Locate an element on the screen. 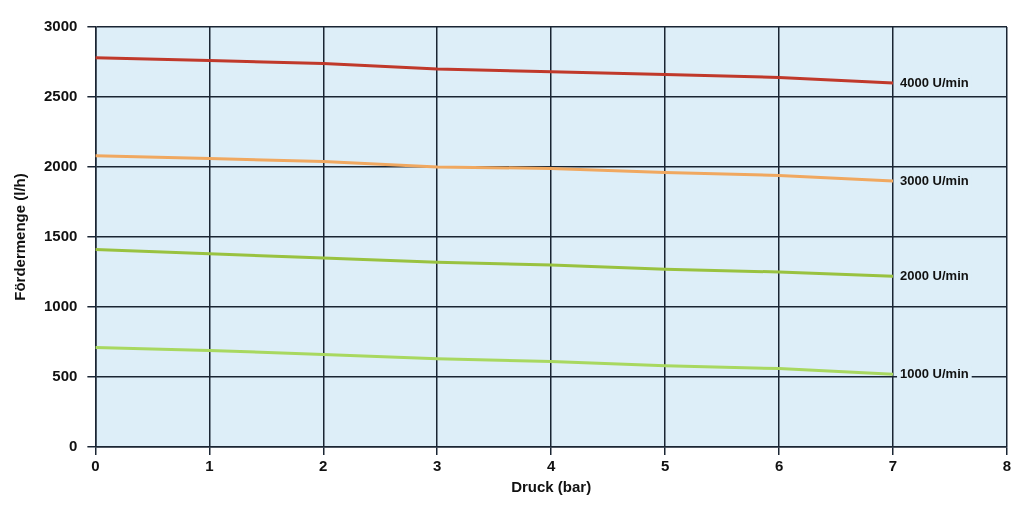  x-axis-title: Druck (bar) is located at coordinates (551, 487).